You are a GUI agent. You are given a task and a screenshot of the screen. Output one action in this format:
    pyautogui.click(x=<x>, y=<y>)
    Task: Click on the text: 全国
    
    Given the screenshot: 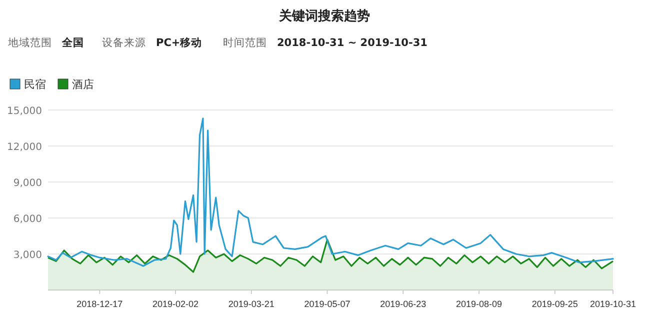 What is the action you would take?
    pyautogui.click(x=72, y=42)
    